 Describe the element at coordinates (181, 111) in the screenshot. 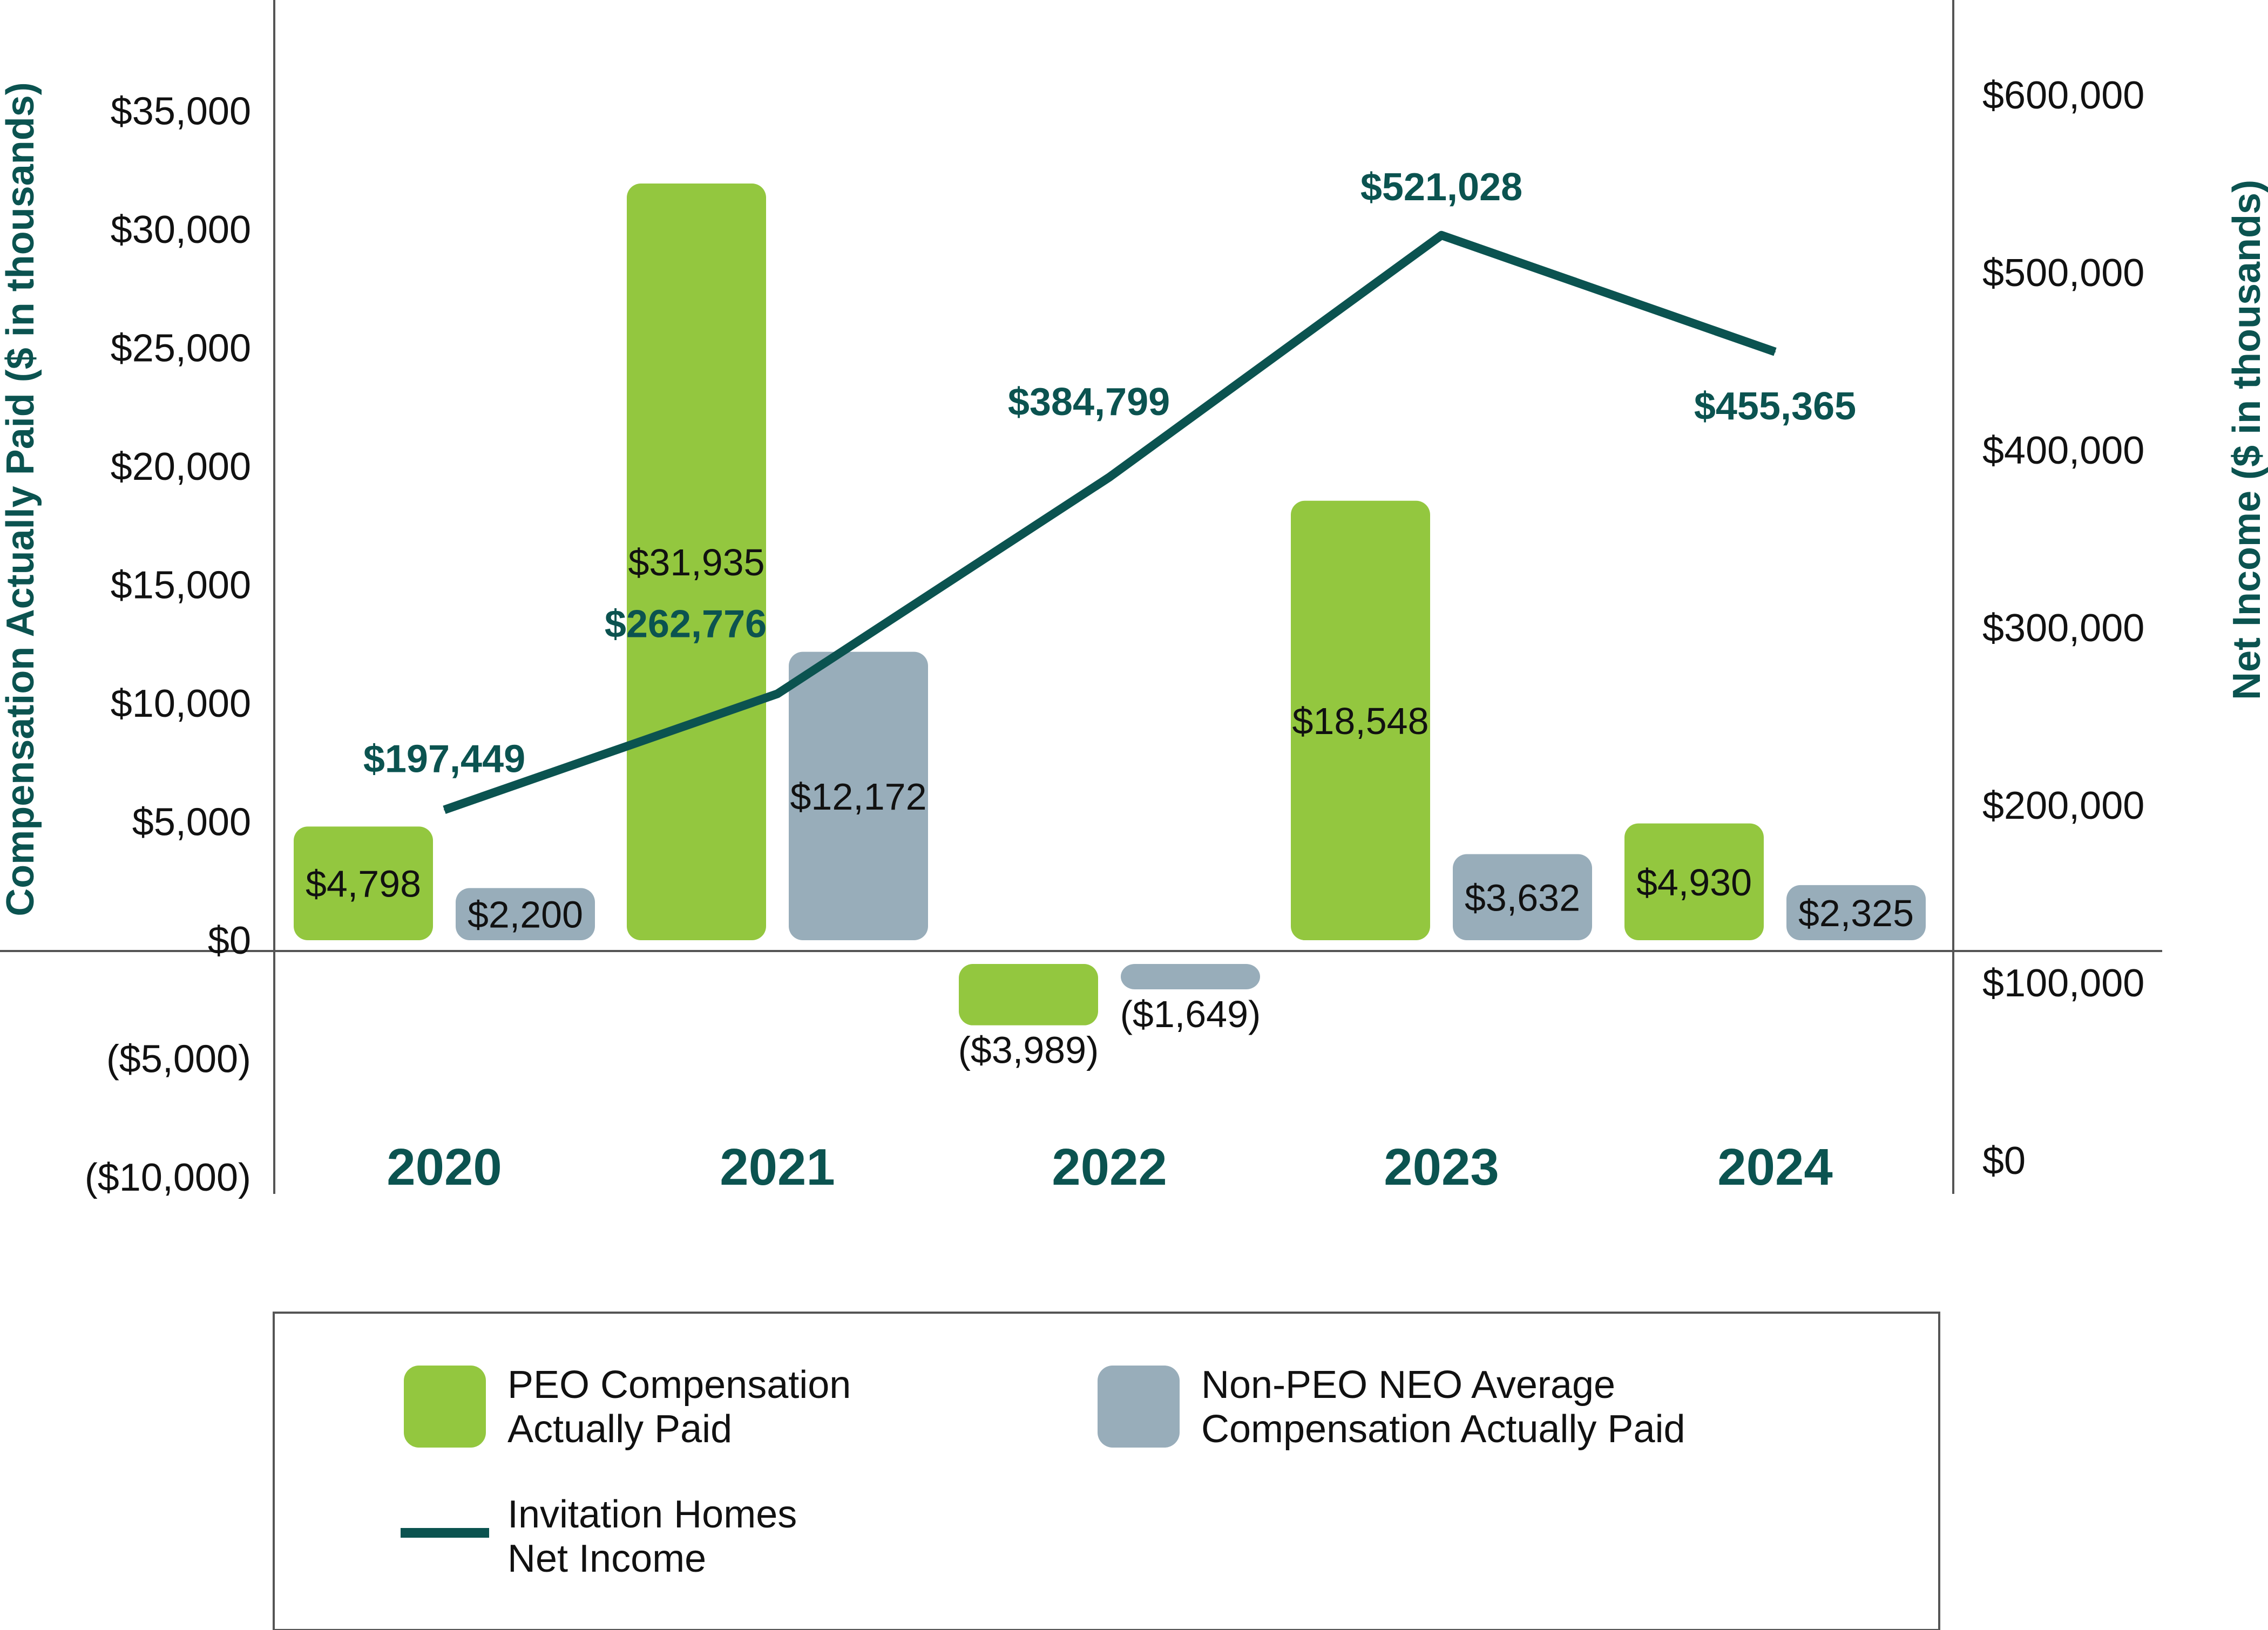

I see `left-tick-label: $35,000` at that location.